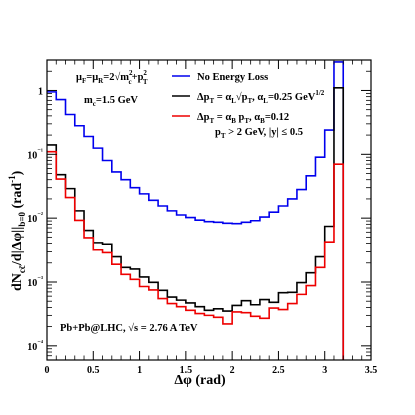  What do you see at coordinates (35, 282) in the screenshot?
I see `y-tick-label: 10⁻³` at bounding box center [35, 282].